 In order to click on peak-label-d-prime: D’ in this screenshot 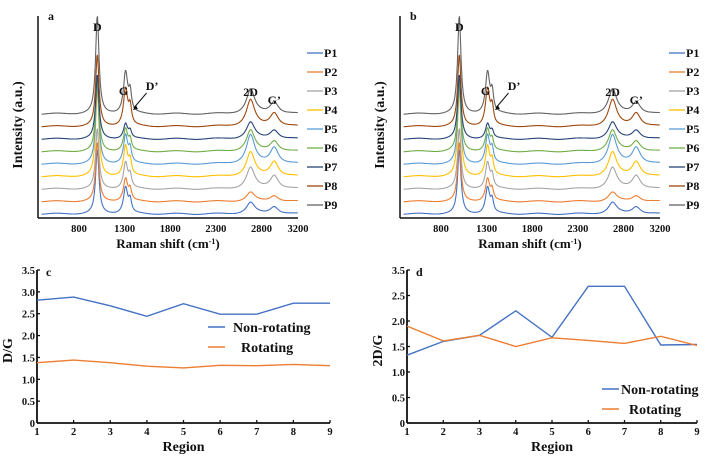, I will do `click(152, 86)`.